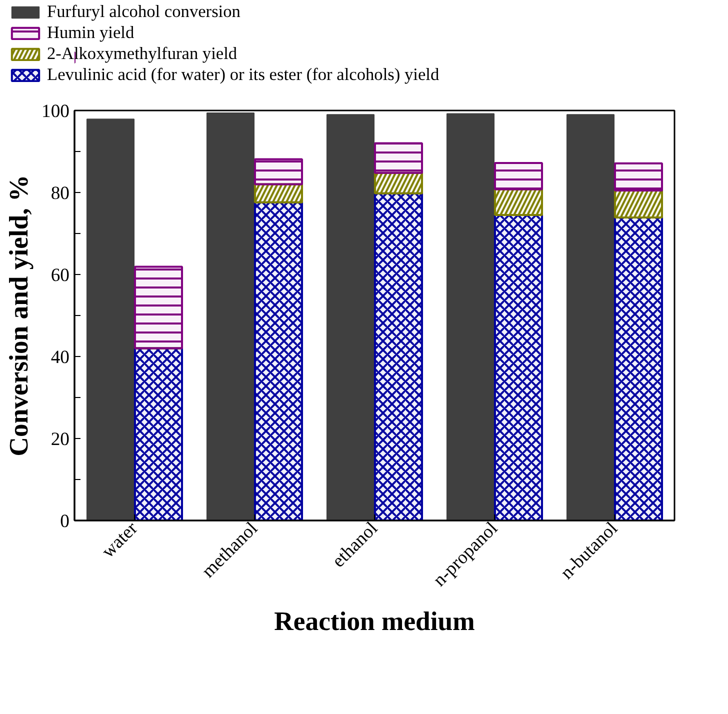  I want to click on y-tick-label: 100, so click(56, 111).